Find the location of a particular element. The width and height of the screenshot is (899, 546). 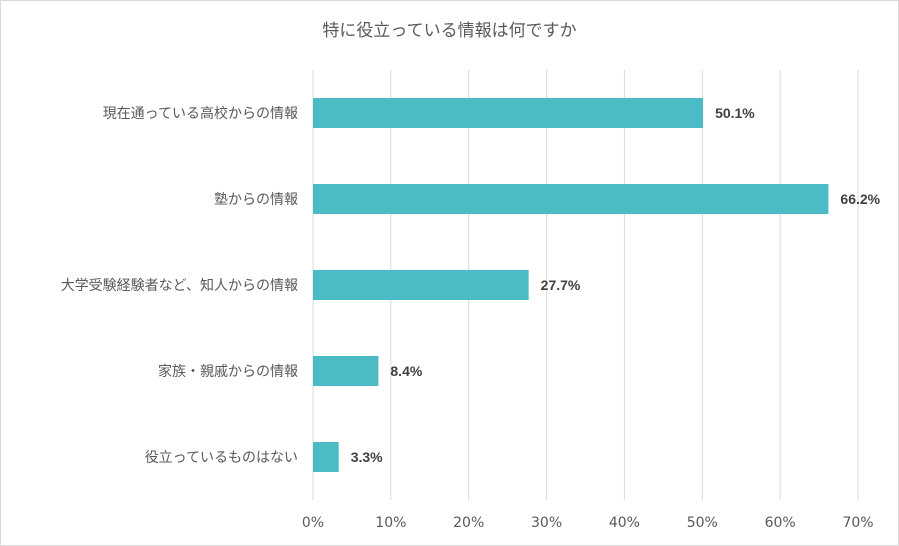

data-label: 27.7% is located at coordinates (561, 285).